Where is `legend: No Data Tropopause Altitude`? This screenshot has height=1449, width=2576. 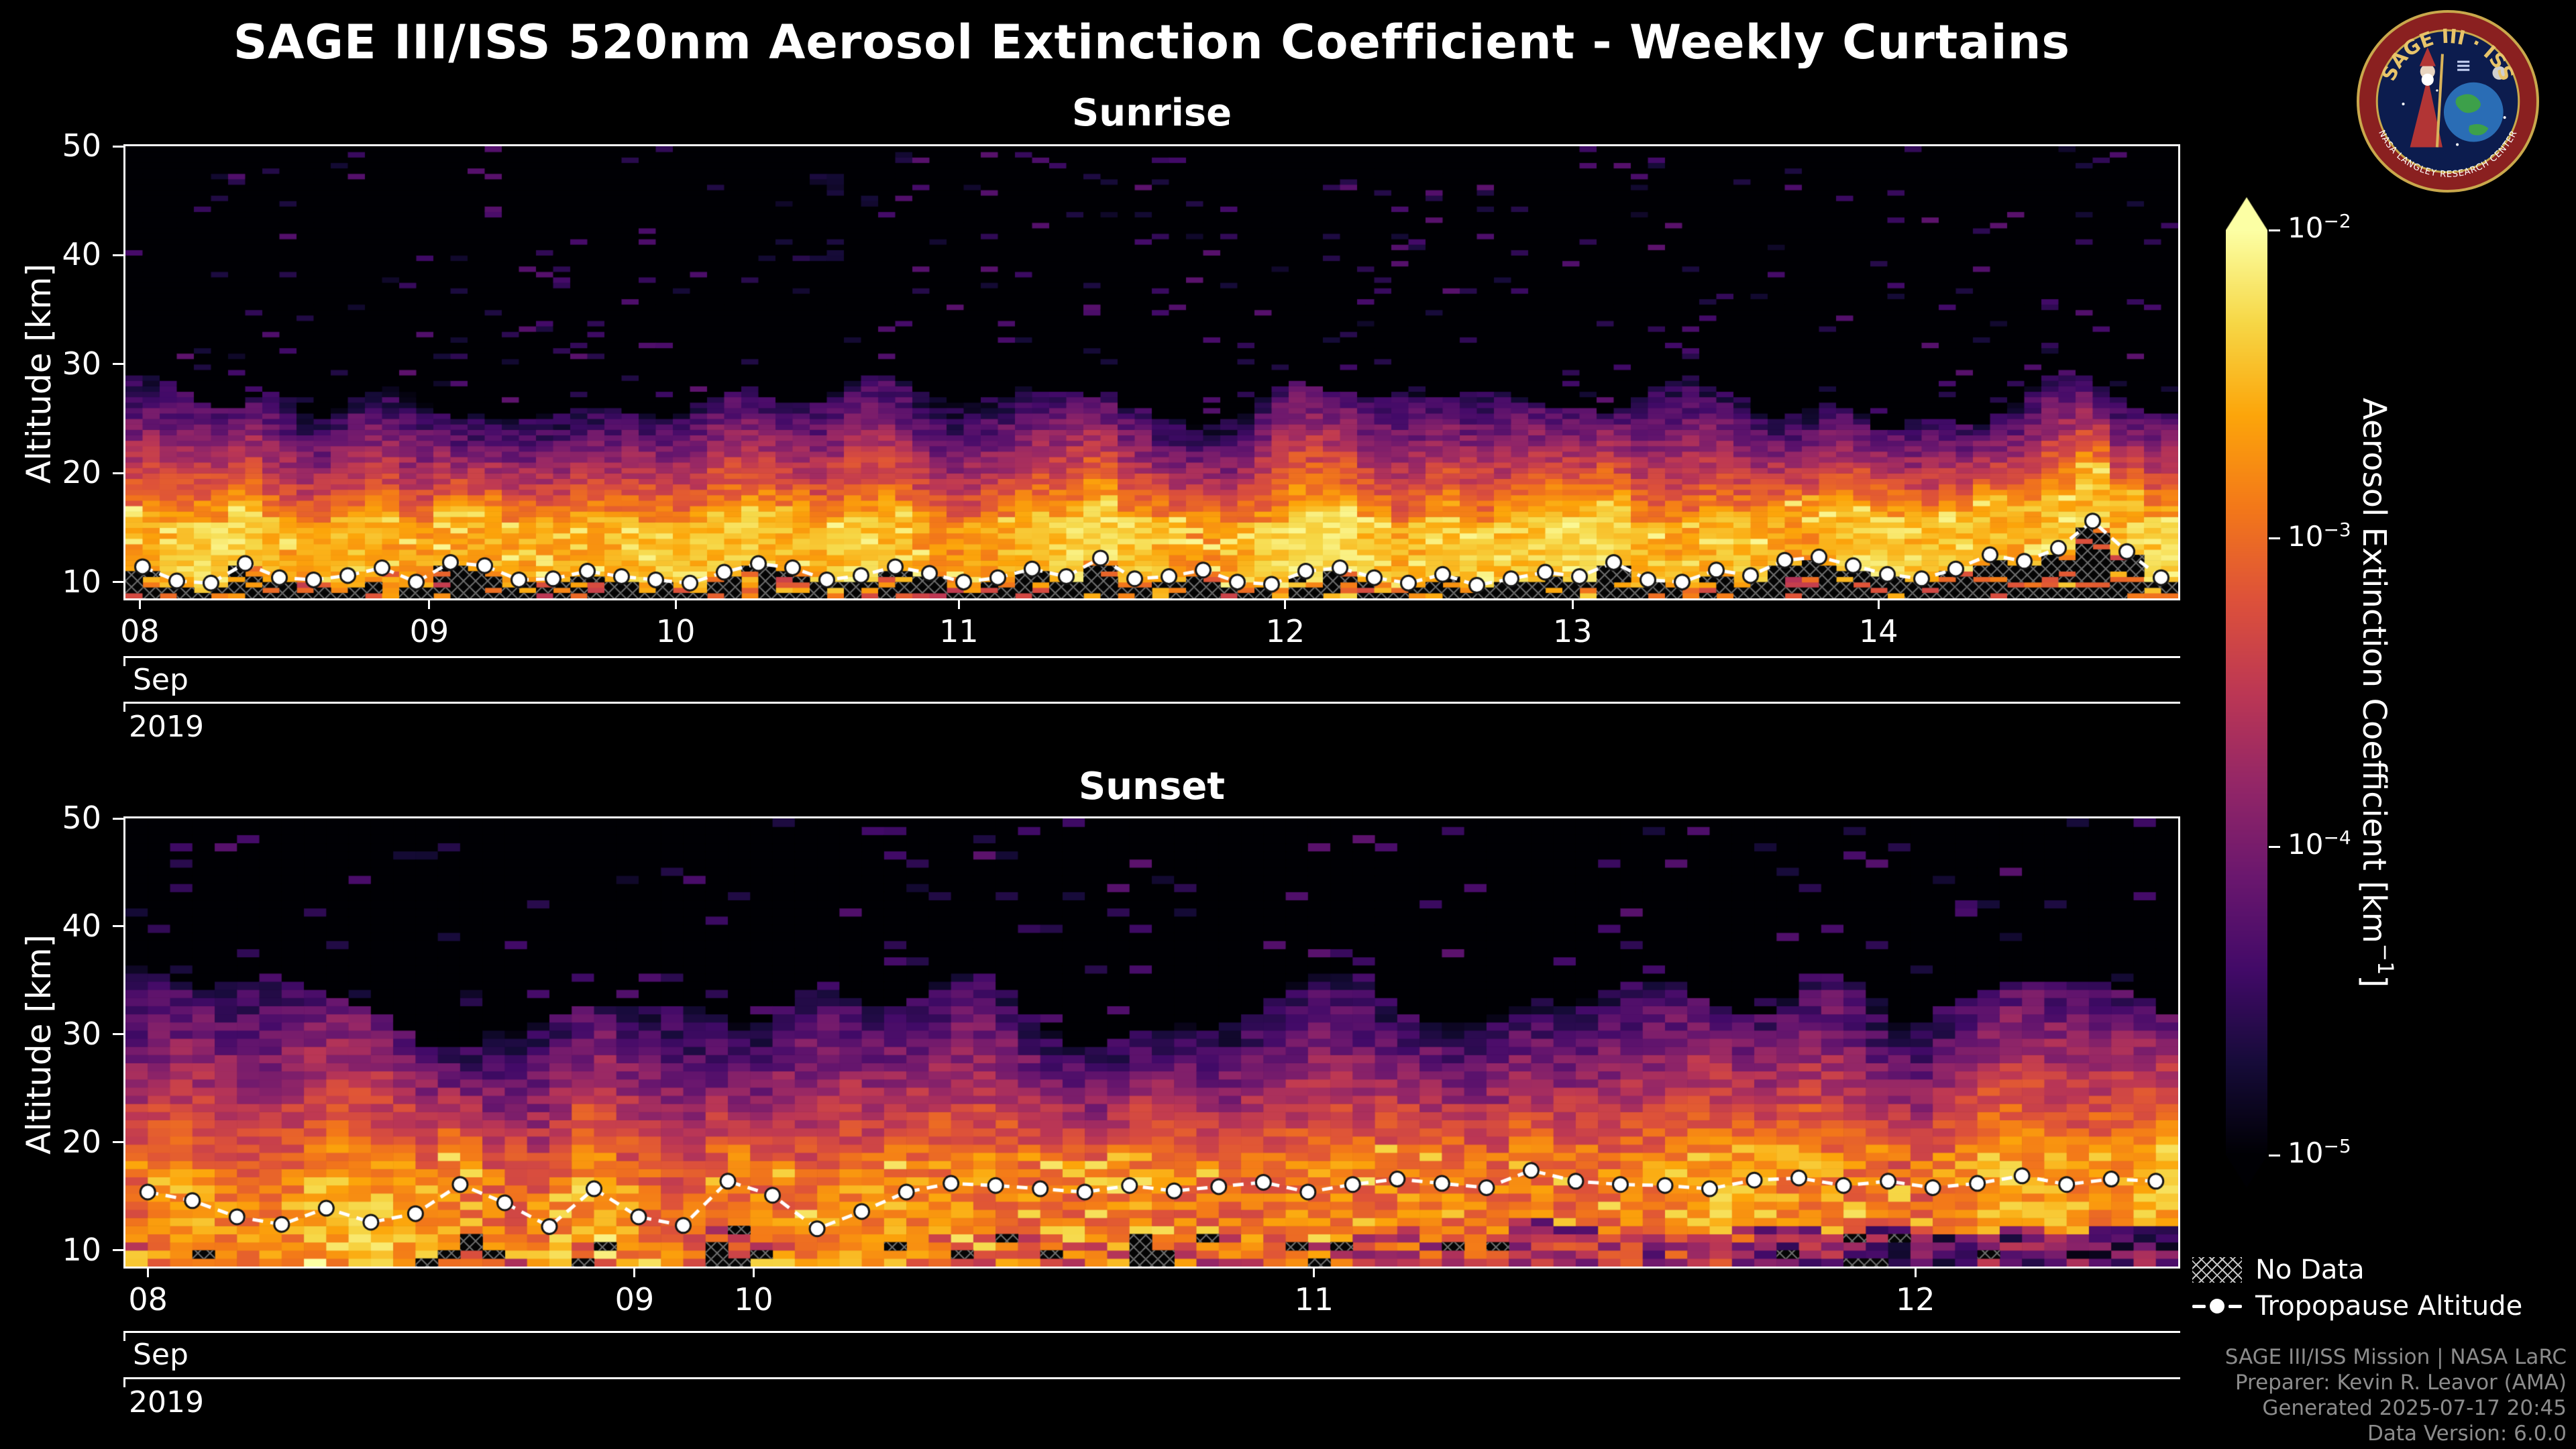 legend: No Data Tropopause Altitude is located at coordinates (2357, 1288).